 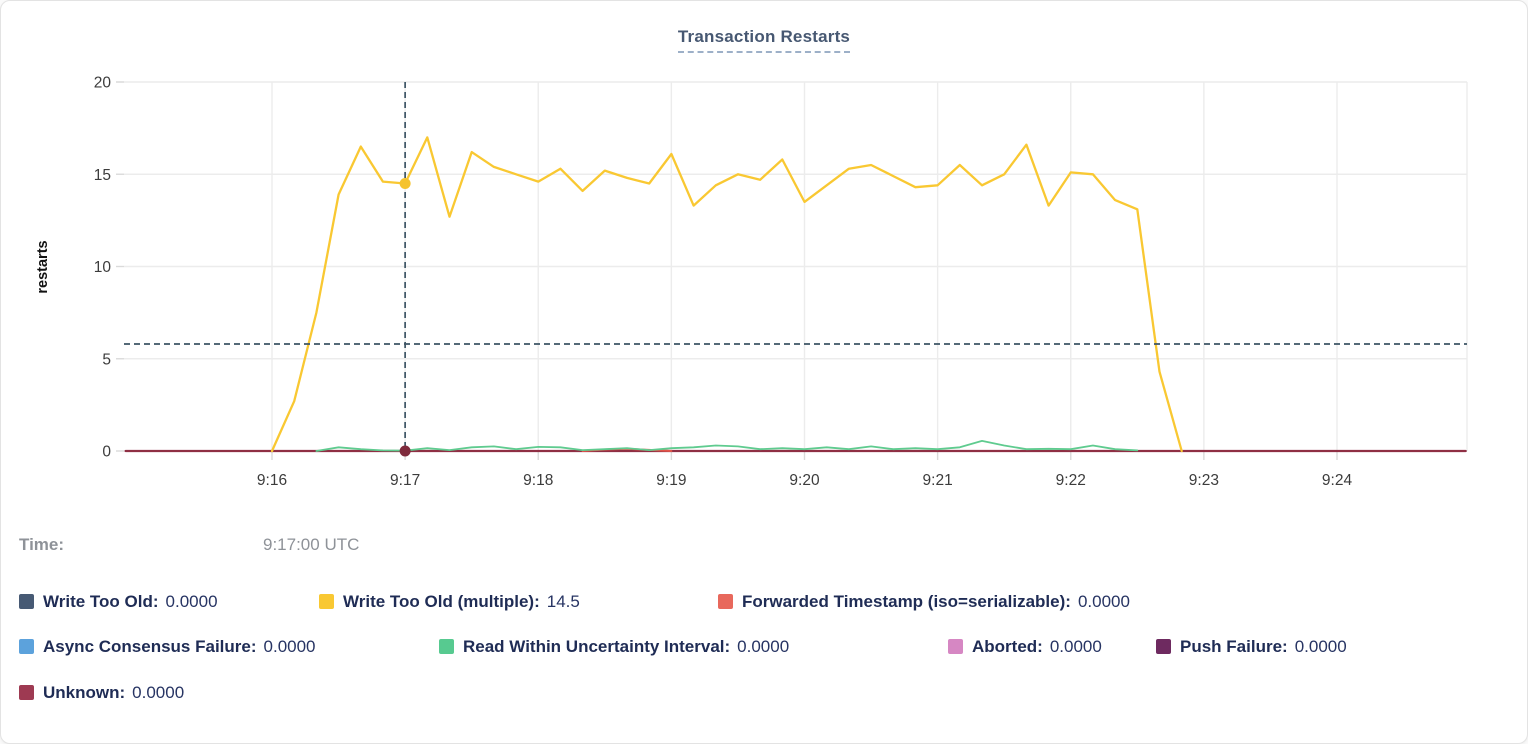 I want to click on x-tick-label: 9:20, so click(x=804, y=480).